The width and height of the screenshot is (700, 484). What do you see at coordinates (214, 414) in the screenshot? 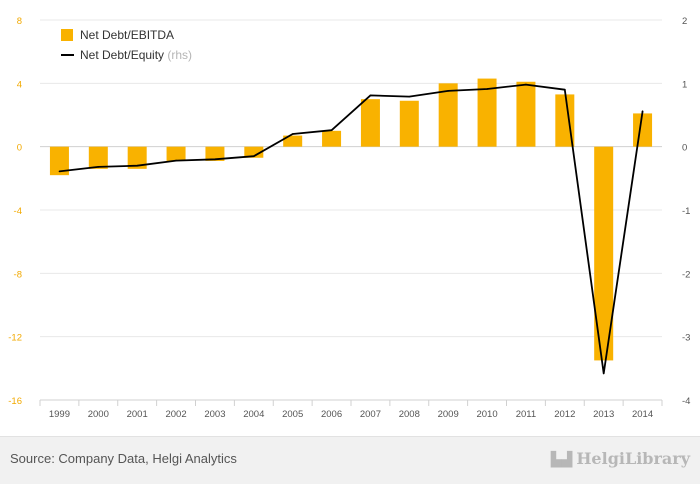
I see `x-tick-label: 2003` at bounding box center [214, 414].